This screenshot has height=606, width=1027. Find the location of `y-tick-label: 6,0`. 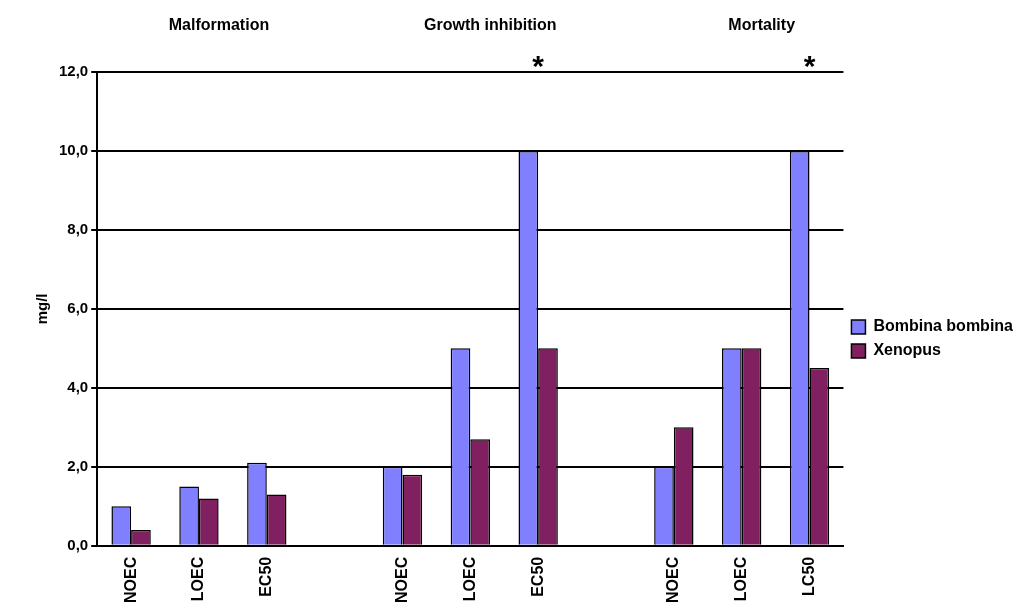

y-tick-label: 6,0 is located at coordinates (78, 308).